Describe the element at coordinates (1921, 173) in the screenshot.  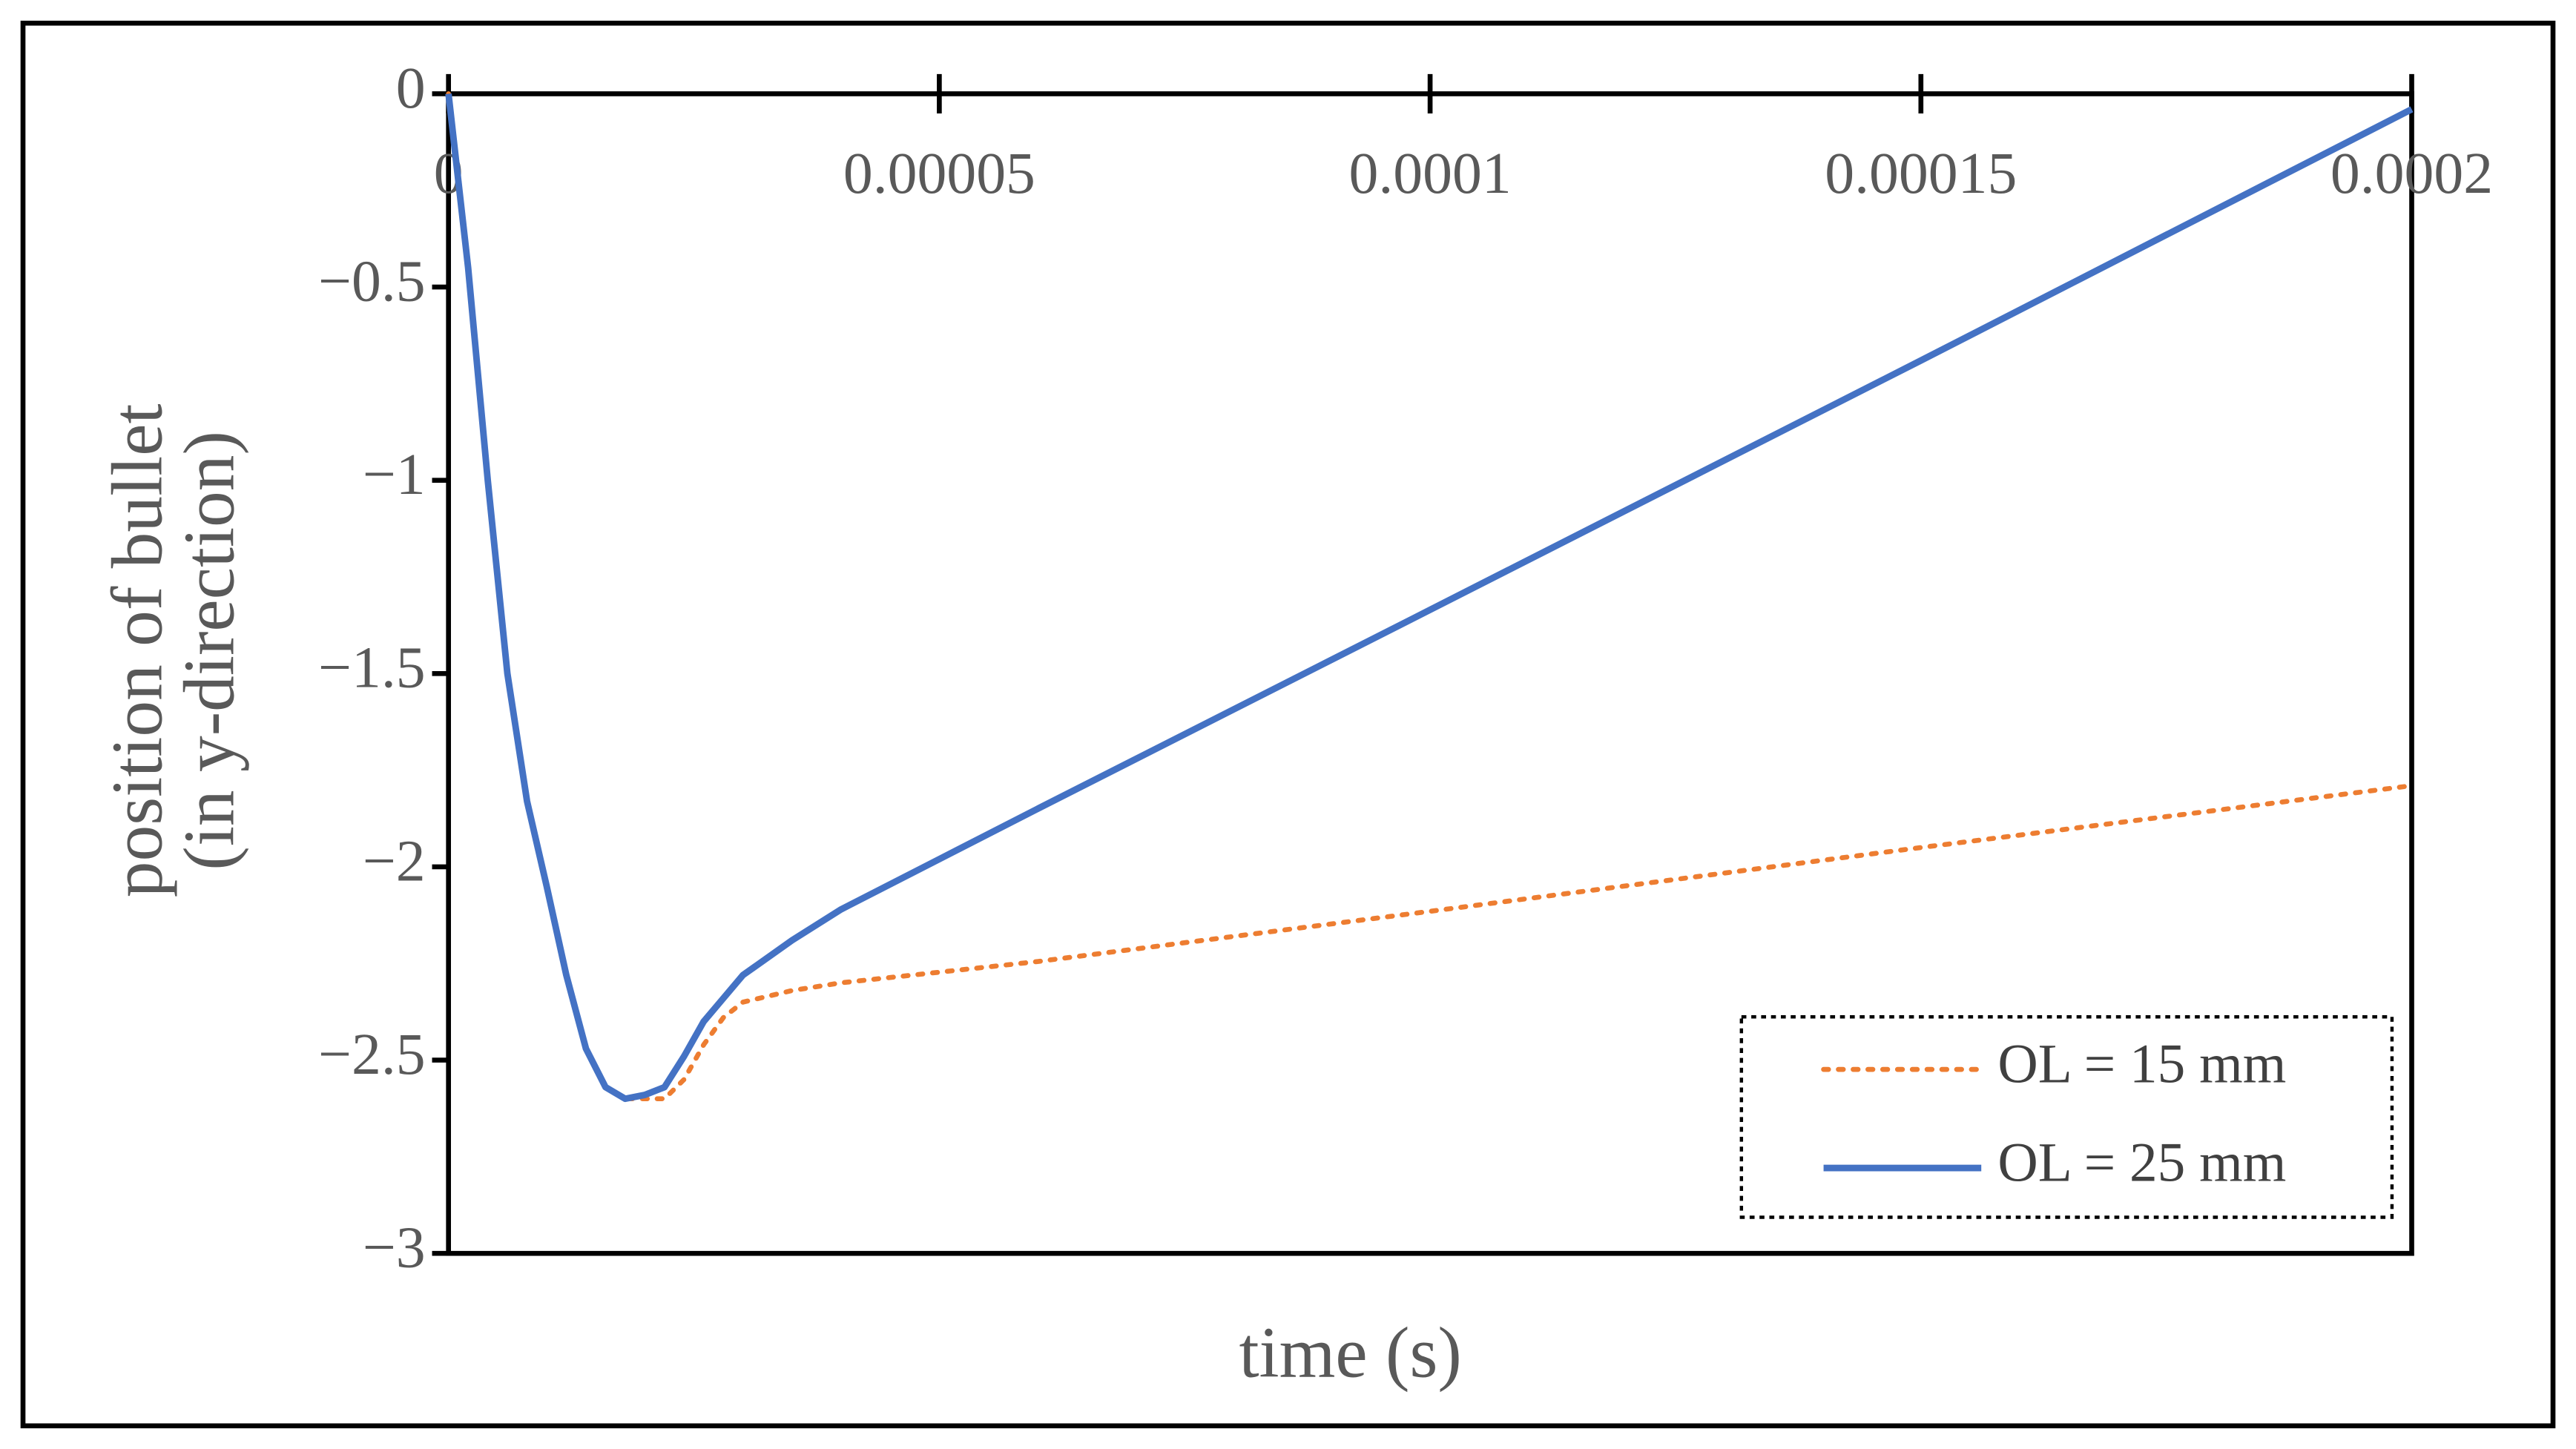
I see `x-tick-label: 0.00015` at that location.